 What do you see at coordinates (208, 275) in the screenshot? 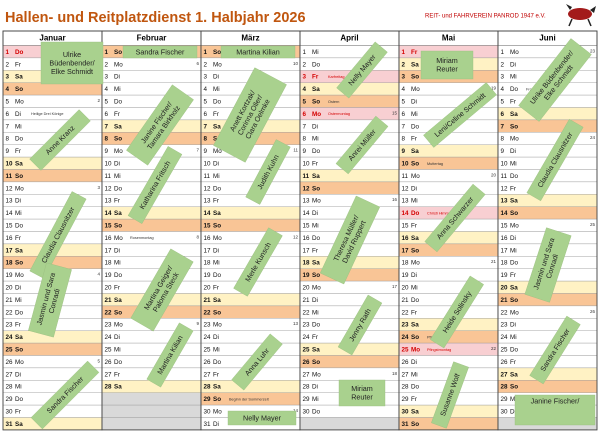
I see `day-number: 19` at bounding box center [208, 275].